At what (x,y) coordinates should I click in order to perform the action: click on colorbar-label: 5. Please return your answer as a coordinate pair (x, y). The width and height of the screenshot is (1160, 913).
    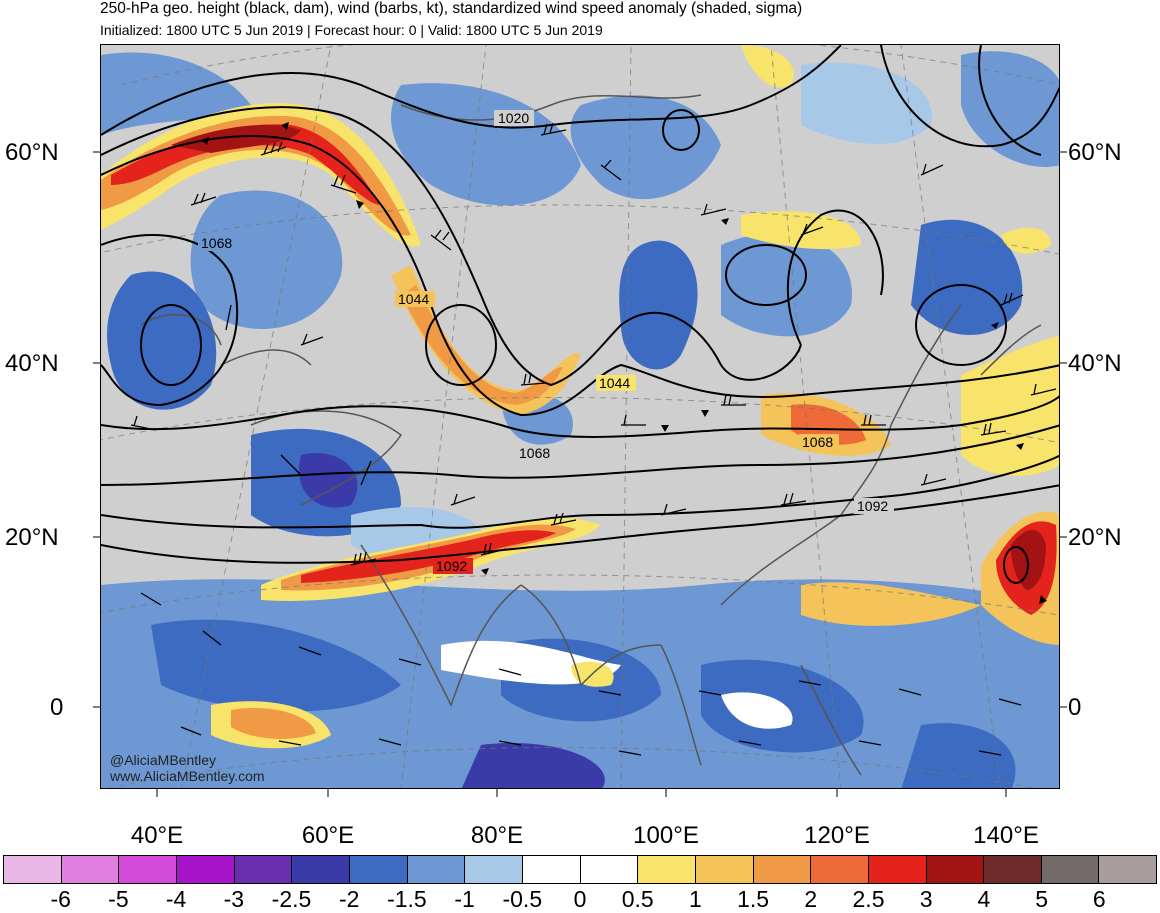
    Looking at the image, I should click on (1041, 899).